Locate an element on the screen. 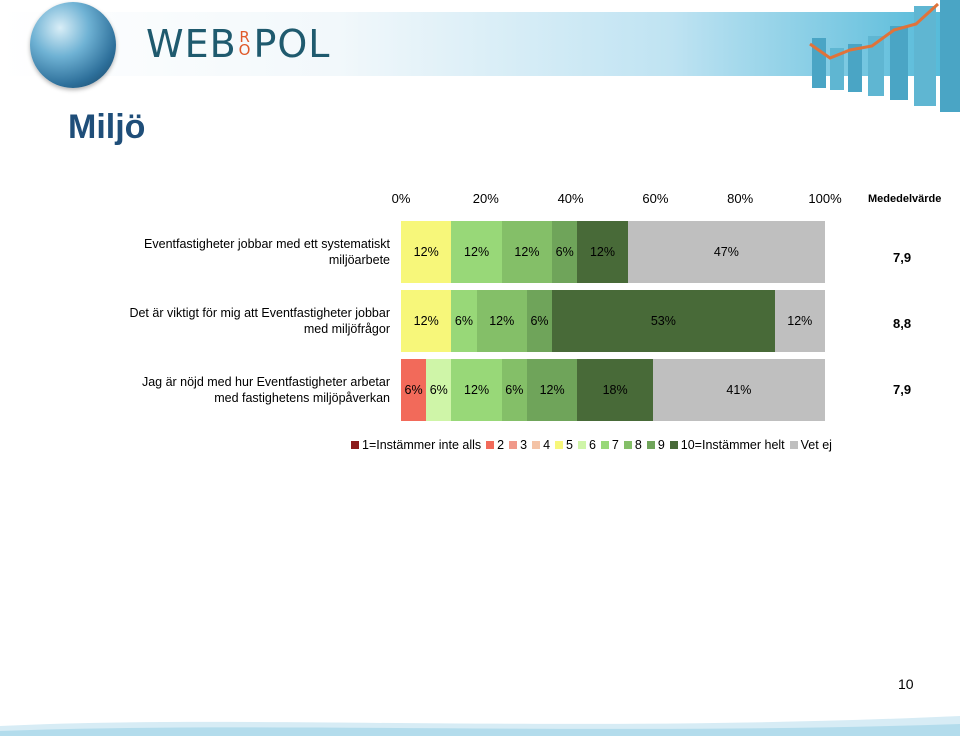 The image size is (960, 736). axis-tick-label: 60% is located at coordinates (655, 198).